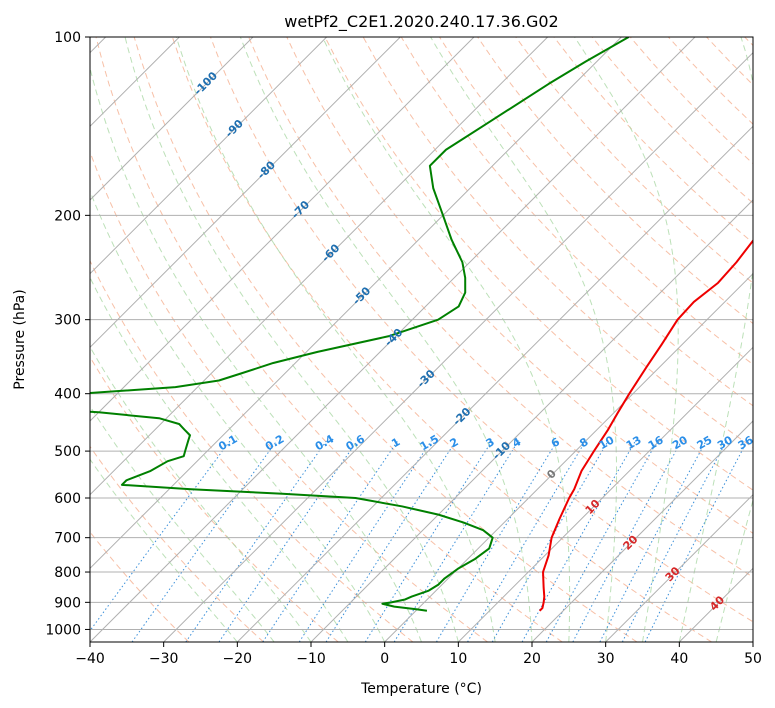 This screenshot has width=775, height=708. Describe the element at coordinates (67, 499) in the screenshot. I see `y-tick-label: 600` at that location.